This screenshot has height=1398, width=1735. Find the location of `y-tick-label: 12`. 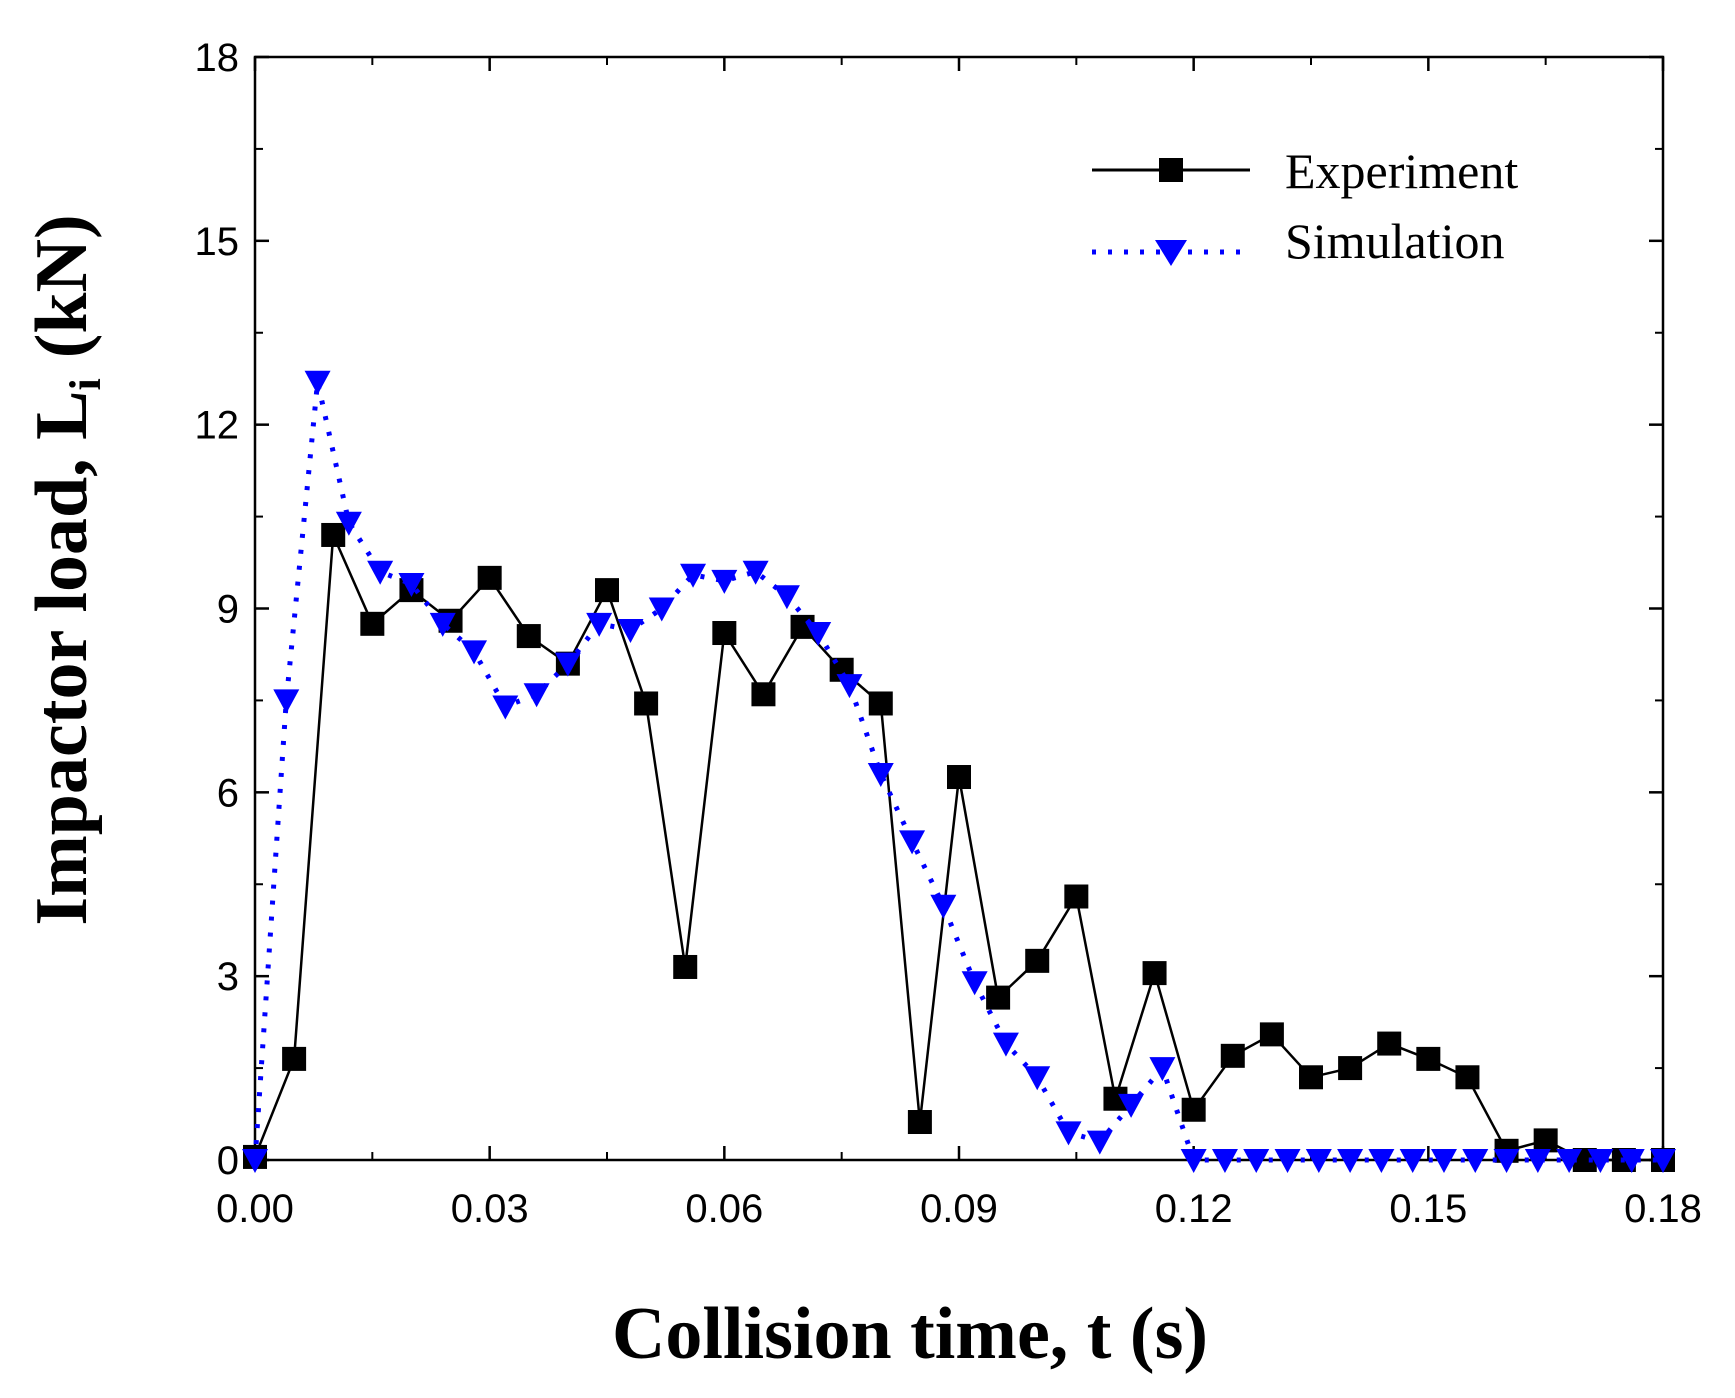

y-tick-label: 12 is located at coordinates (217, 426).